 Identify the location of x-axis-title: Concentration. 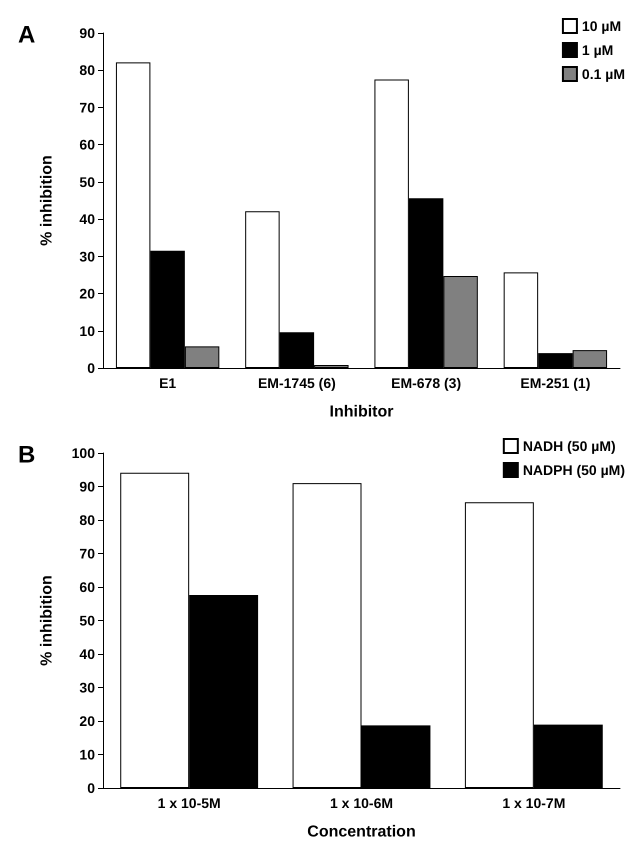
(361, 832).